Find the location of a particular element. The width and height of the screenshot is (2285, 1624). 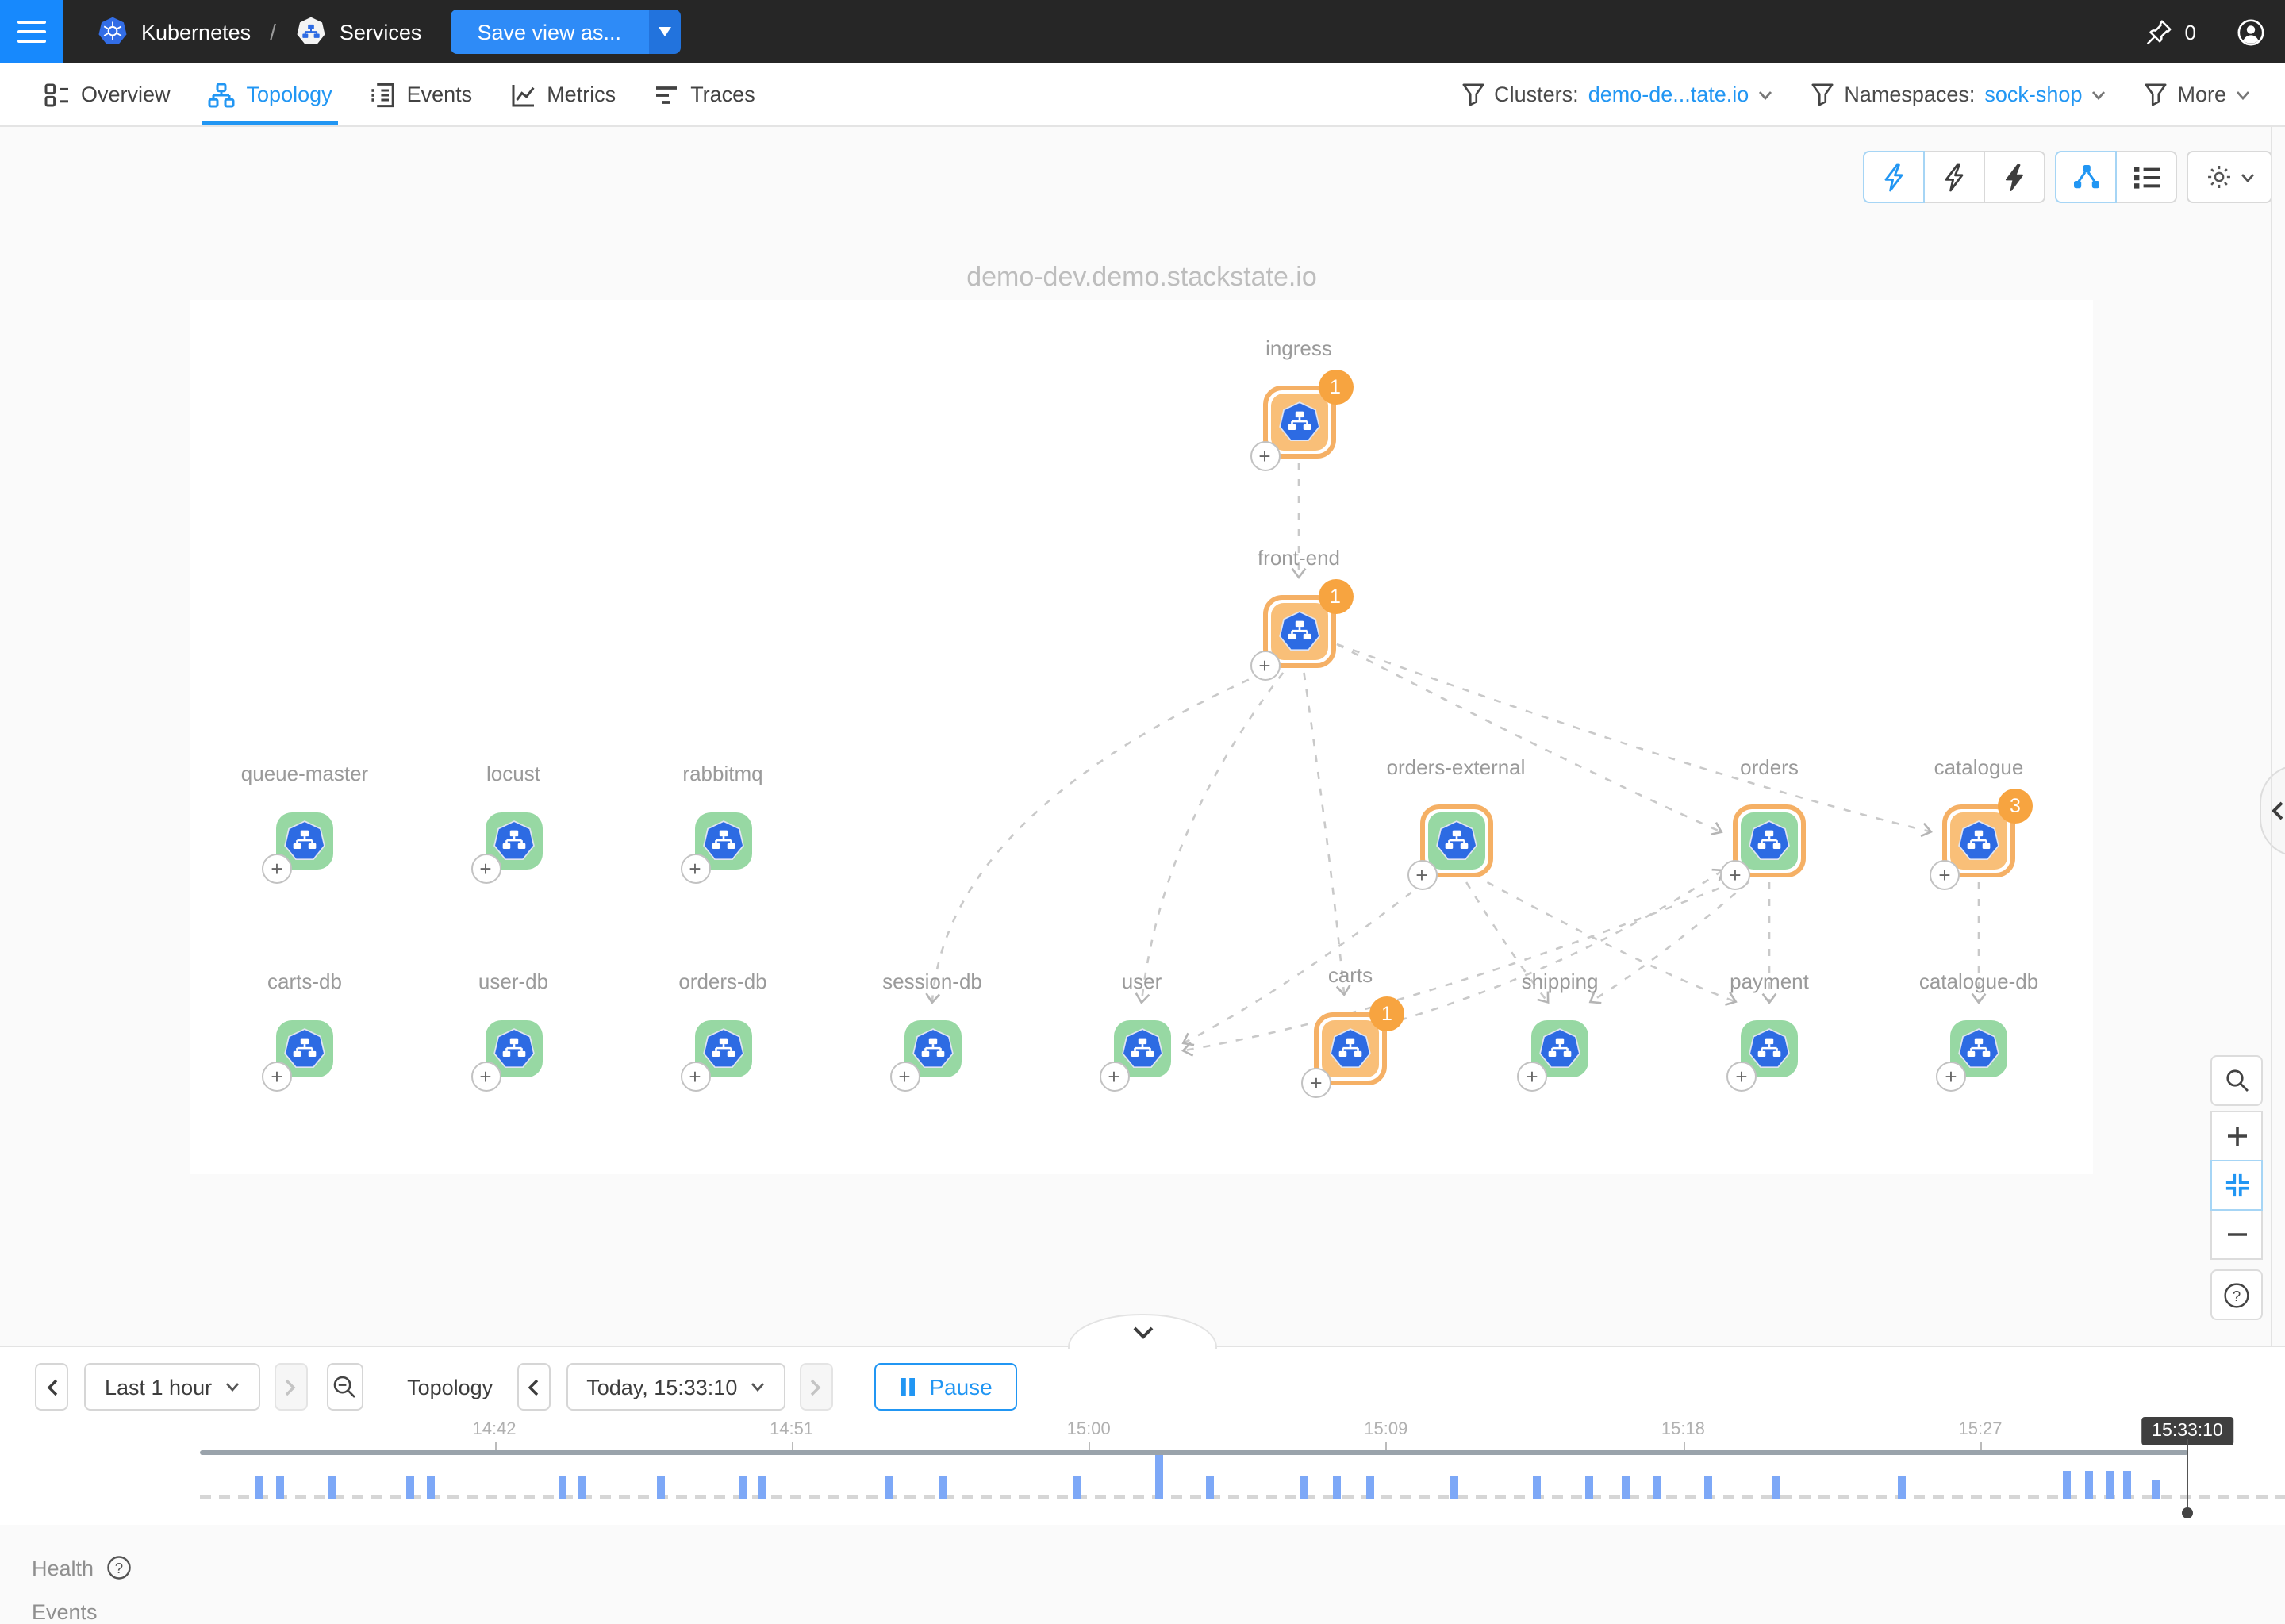

avatar is located at coordinates (2250, 31).